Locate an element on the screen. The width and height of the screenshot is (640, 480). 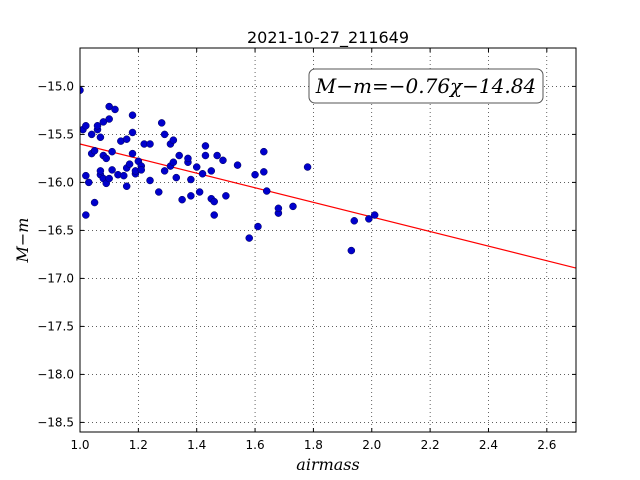
y-tick-label: −16.0 is located at coordinates (55, 182).